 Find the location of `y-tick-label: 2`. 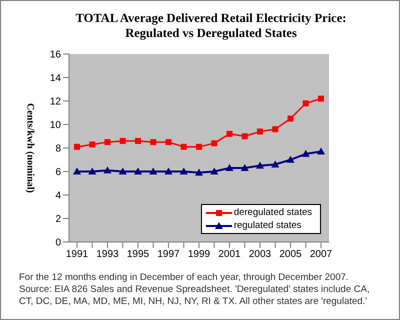

y-tick-label: 2 is located at coordinates (58, 220).